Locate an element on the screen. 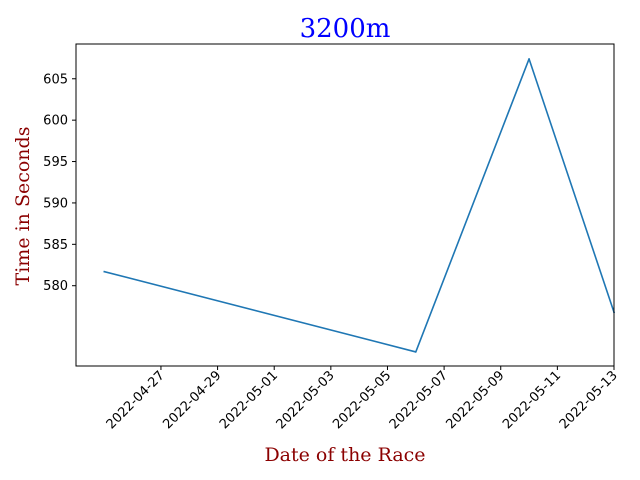 This screenshot has height=480, width=640. y-tick-label: 590 is located at coordinates (55, 203).